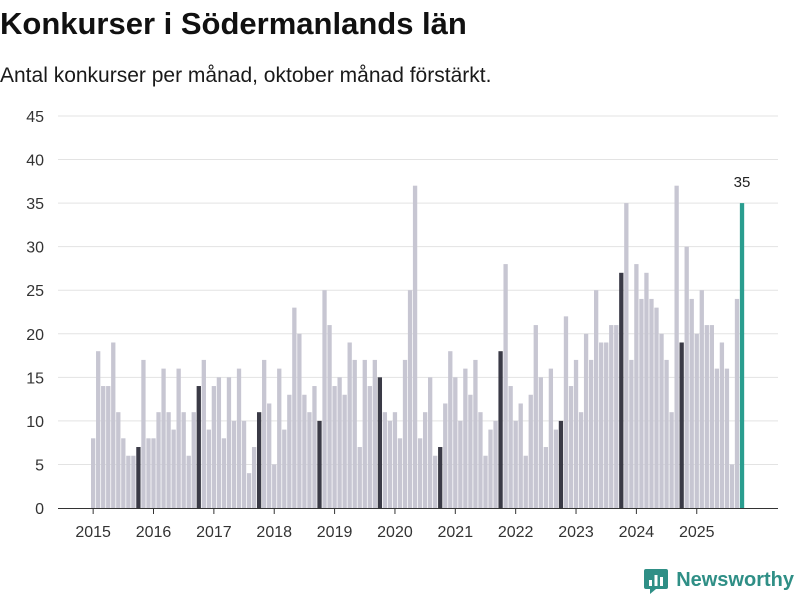 The height and width of the screenshot is (600, 800). Describe the element at coordinates (274, 532) in the screenshot. I see `x-tick-label: 2018` at that location.